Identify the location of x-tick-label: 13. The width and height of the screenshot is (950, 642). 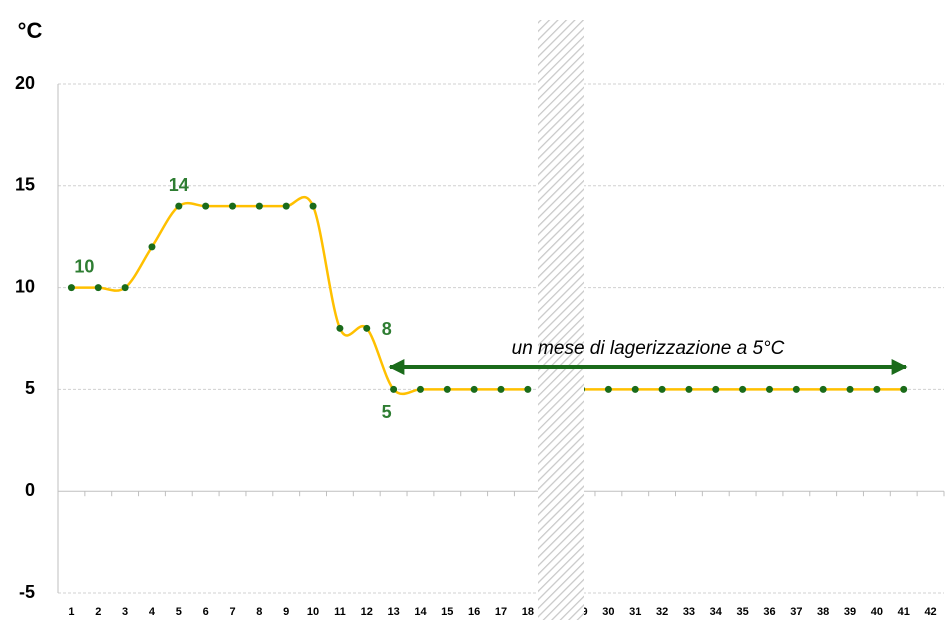
(393, 612).